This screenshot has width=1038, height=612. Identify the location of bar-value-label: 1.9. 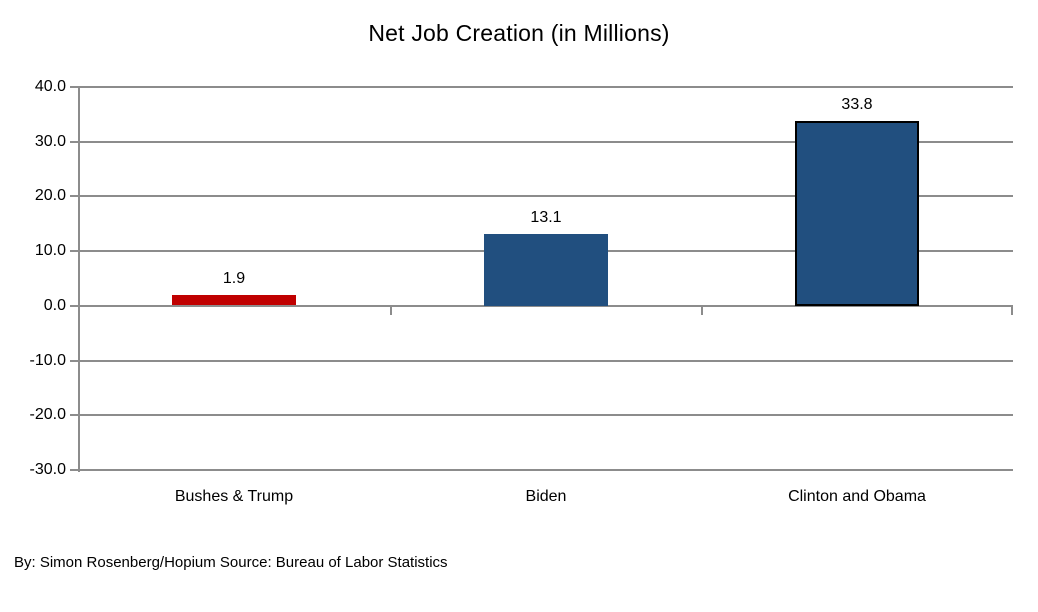
(234, 278).